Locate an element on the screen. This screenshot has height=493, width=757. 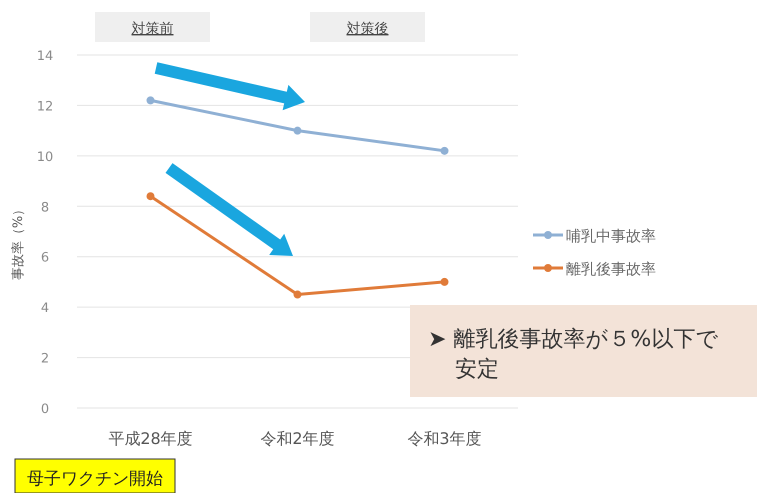
y-tick-label: 4 is located at coordinates (45, 308).